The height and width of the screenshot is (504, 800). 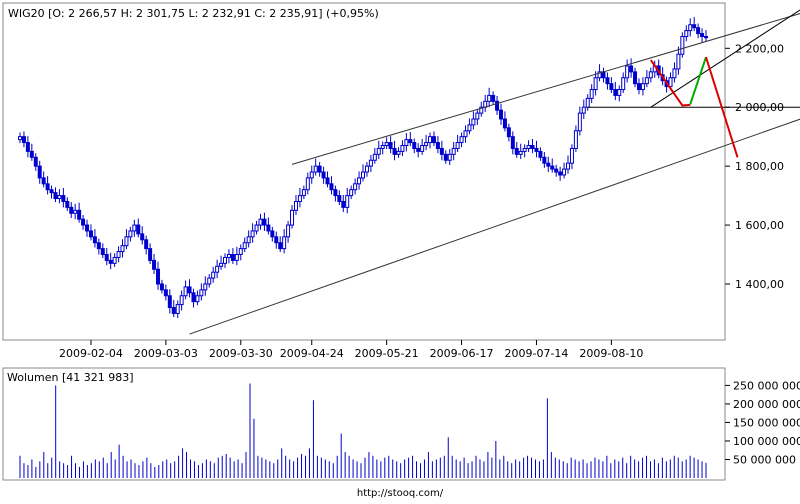 I want to click on price-tick-label: 1 800,00, so click(x=759, y=166).